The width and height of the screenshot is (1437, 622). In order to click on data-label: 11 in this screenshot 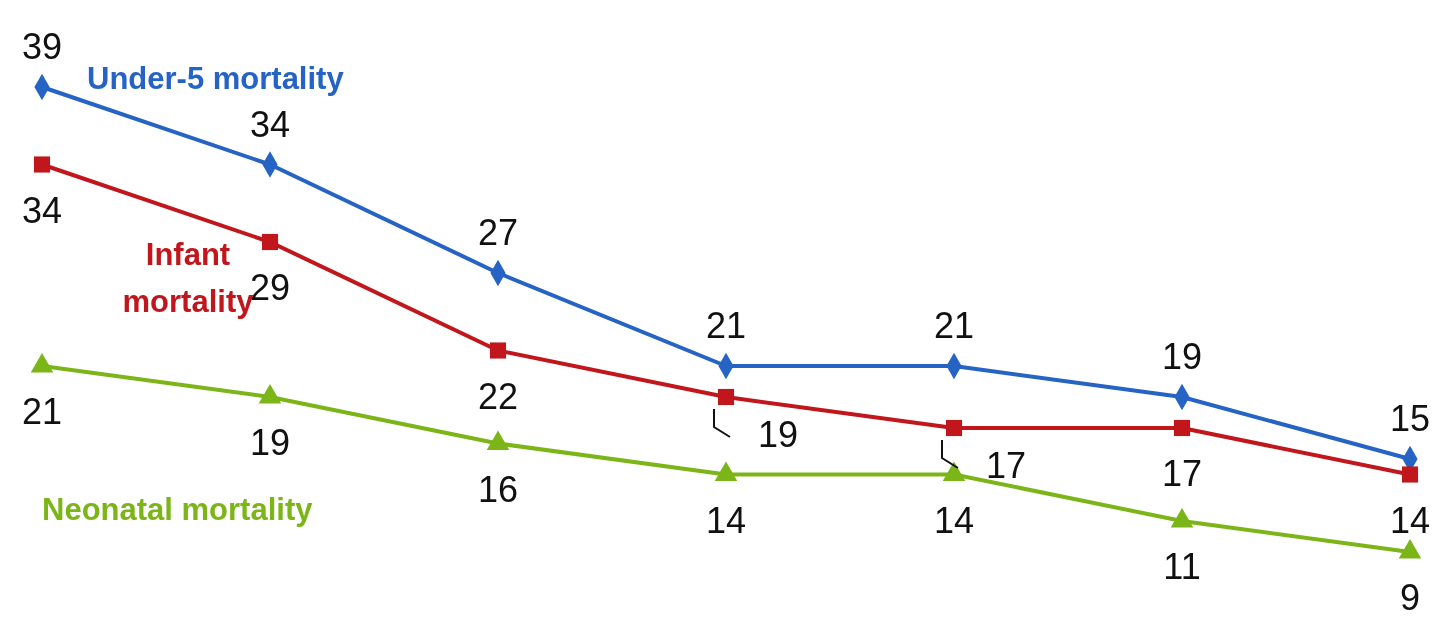, I will do `click(1182, 566)`.